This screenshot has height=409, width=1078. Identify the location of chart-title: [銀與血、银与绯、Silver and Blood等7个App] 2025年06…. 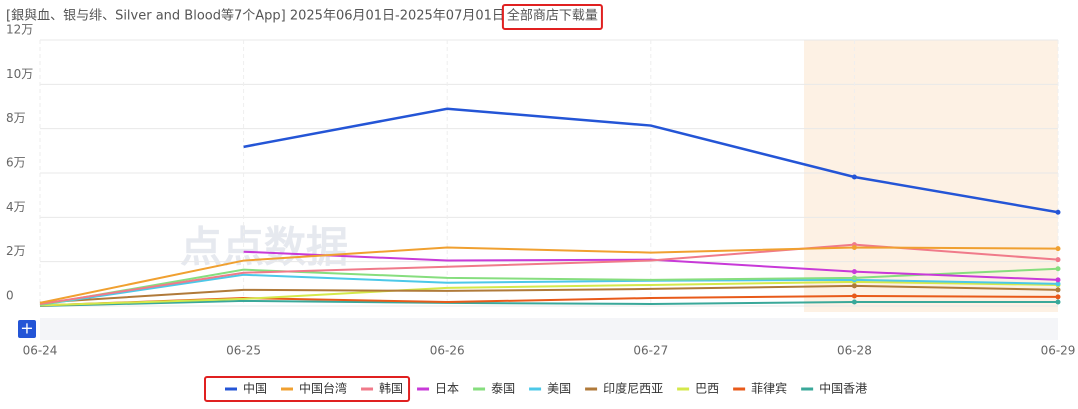
(255, 16).